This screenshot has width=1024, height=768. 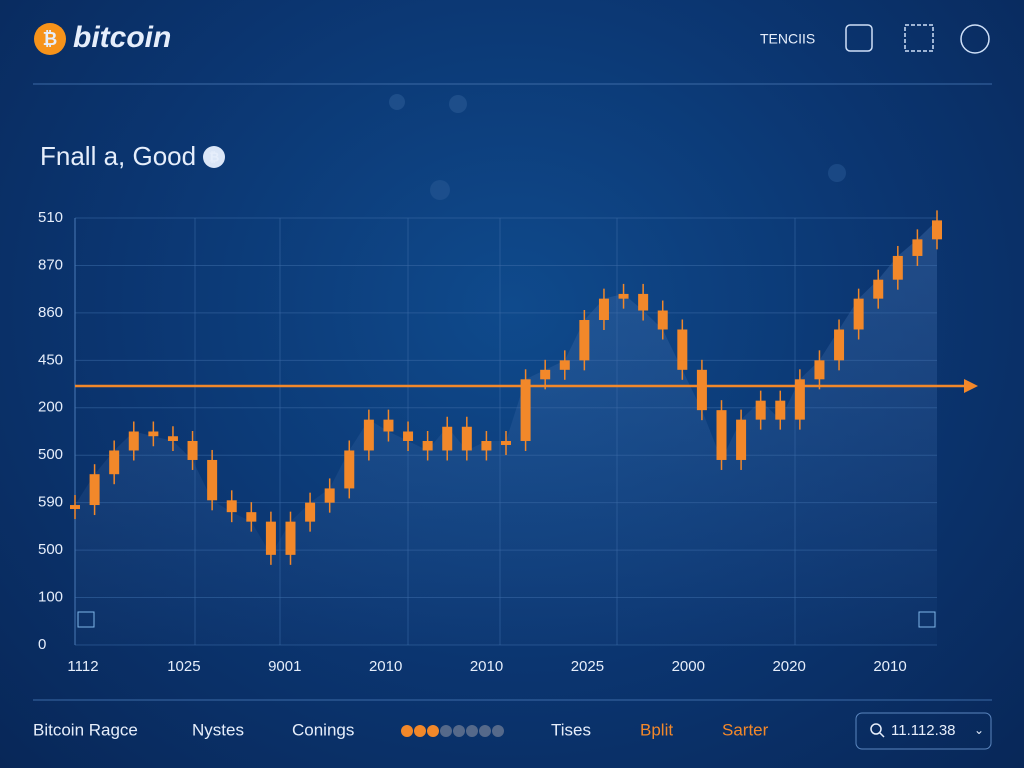 I want to click on search-box, so click(x=923, y=731).